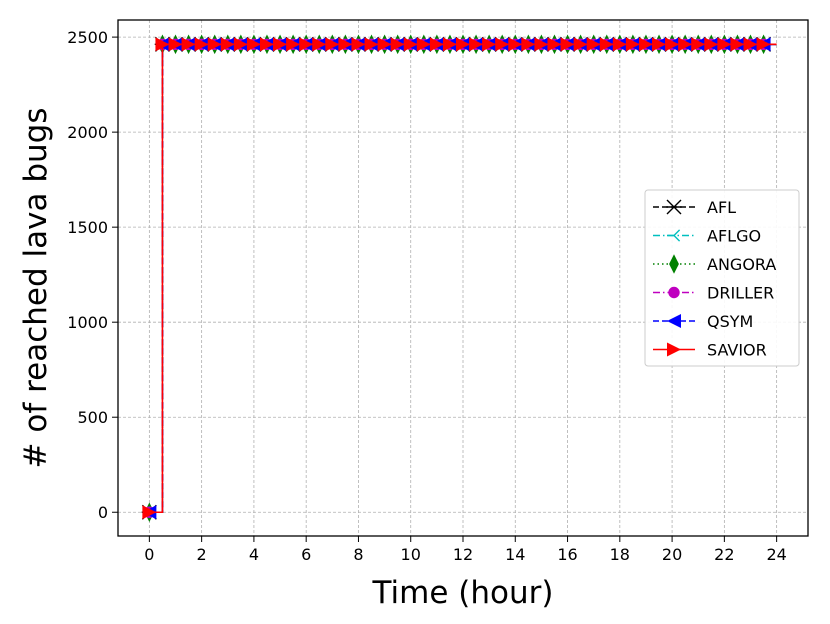  What do you see at coordinates (740, 293) in the screenshot?
I see `legend-label: DRILLER` at bounding box center [740, 293].